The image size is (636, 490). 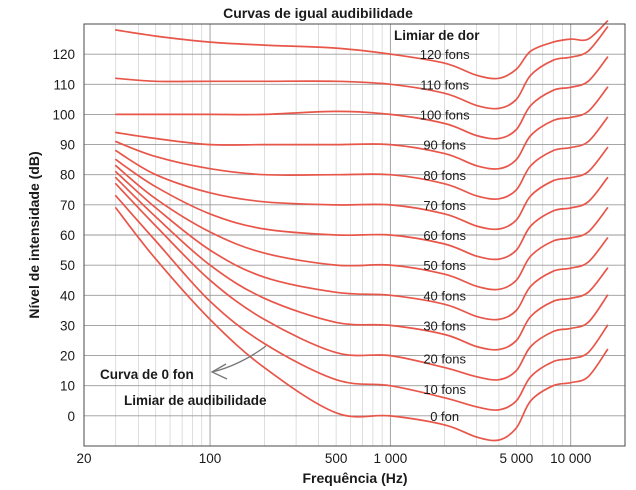 What do you see at coordinates (570, 458) in the screenshot?
I see `x-tick-label: 10 000` at bounding box center [570, 458].